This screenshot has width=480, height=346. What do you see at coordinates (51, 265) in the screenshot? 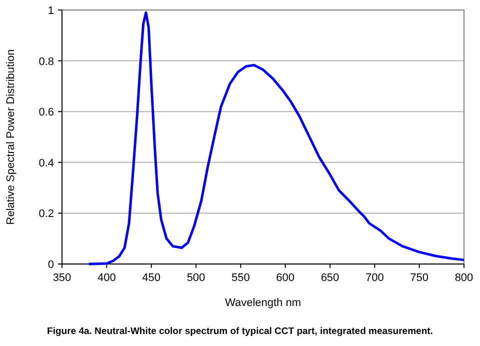
I see `y-tick-label: 0` at bounding box center [51, 265].